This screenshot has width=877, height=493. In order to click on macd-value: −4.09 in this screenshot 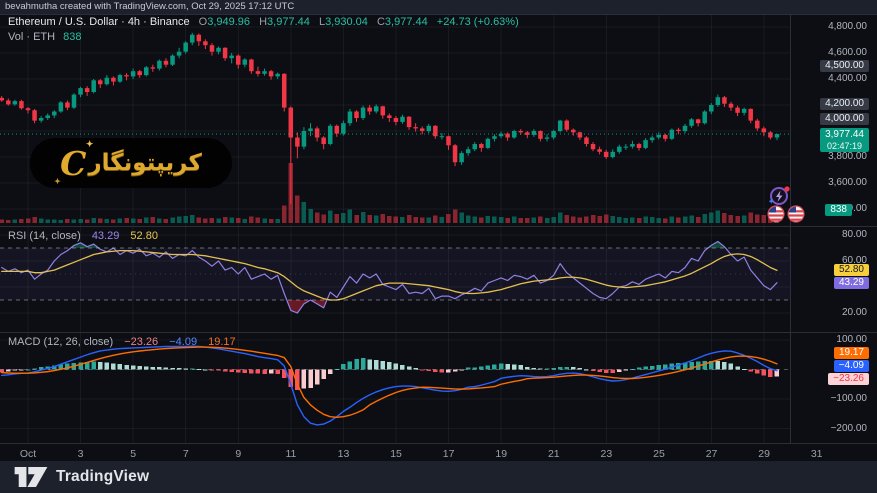, I will do `click(183, 342)`.